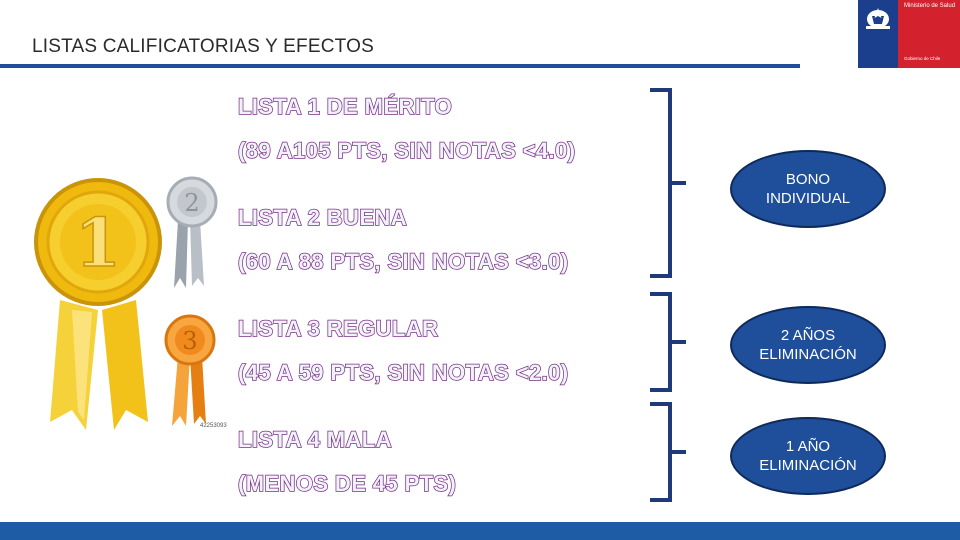  What do you see at coordinates (190, 370) in the screenshot?
I see `bronze-medal: 3` at bounding box center [190, 370].